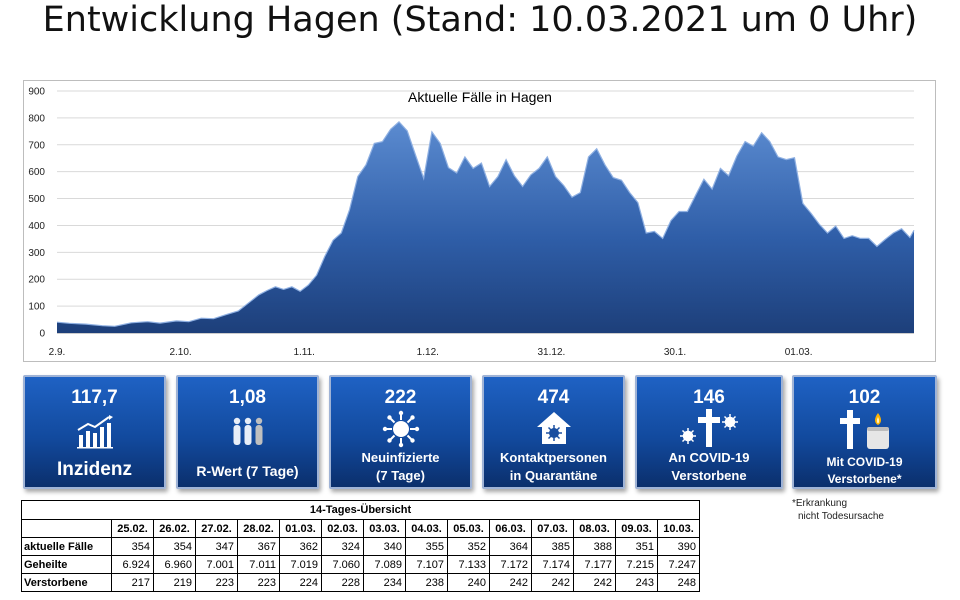 The height and width of the screenshot is (600, 960). What do you see at coordinates (342, 528) in the screenshot?
I see `table-date-header: 02.03.` at bounding box center [342, 528].